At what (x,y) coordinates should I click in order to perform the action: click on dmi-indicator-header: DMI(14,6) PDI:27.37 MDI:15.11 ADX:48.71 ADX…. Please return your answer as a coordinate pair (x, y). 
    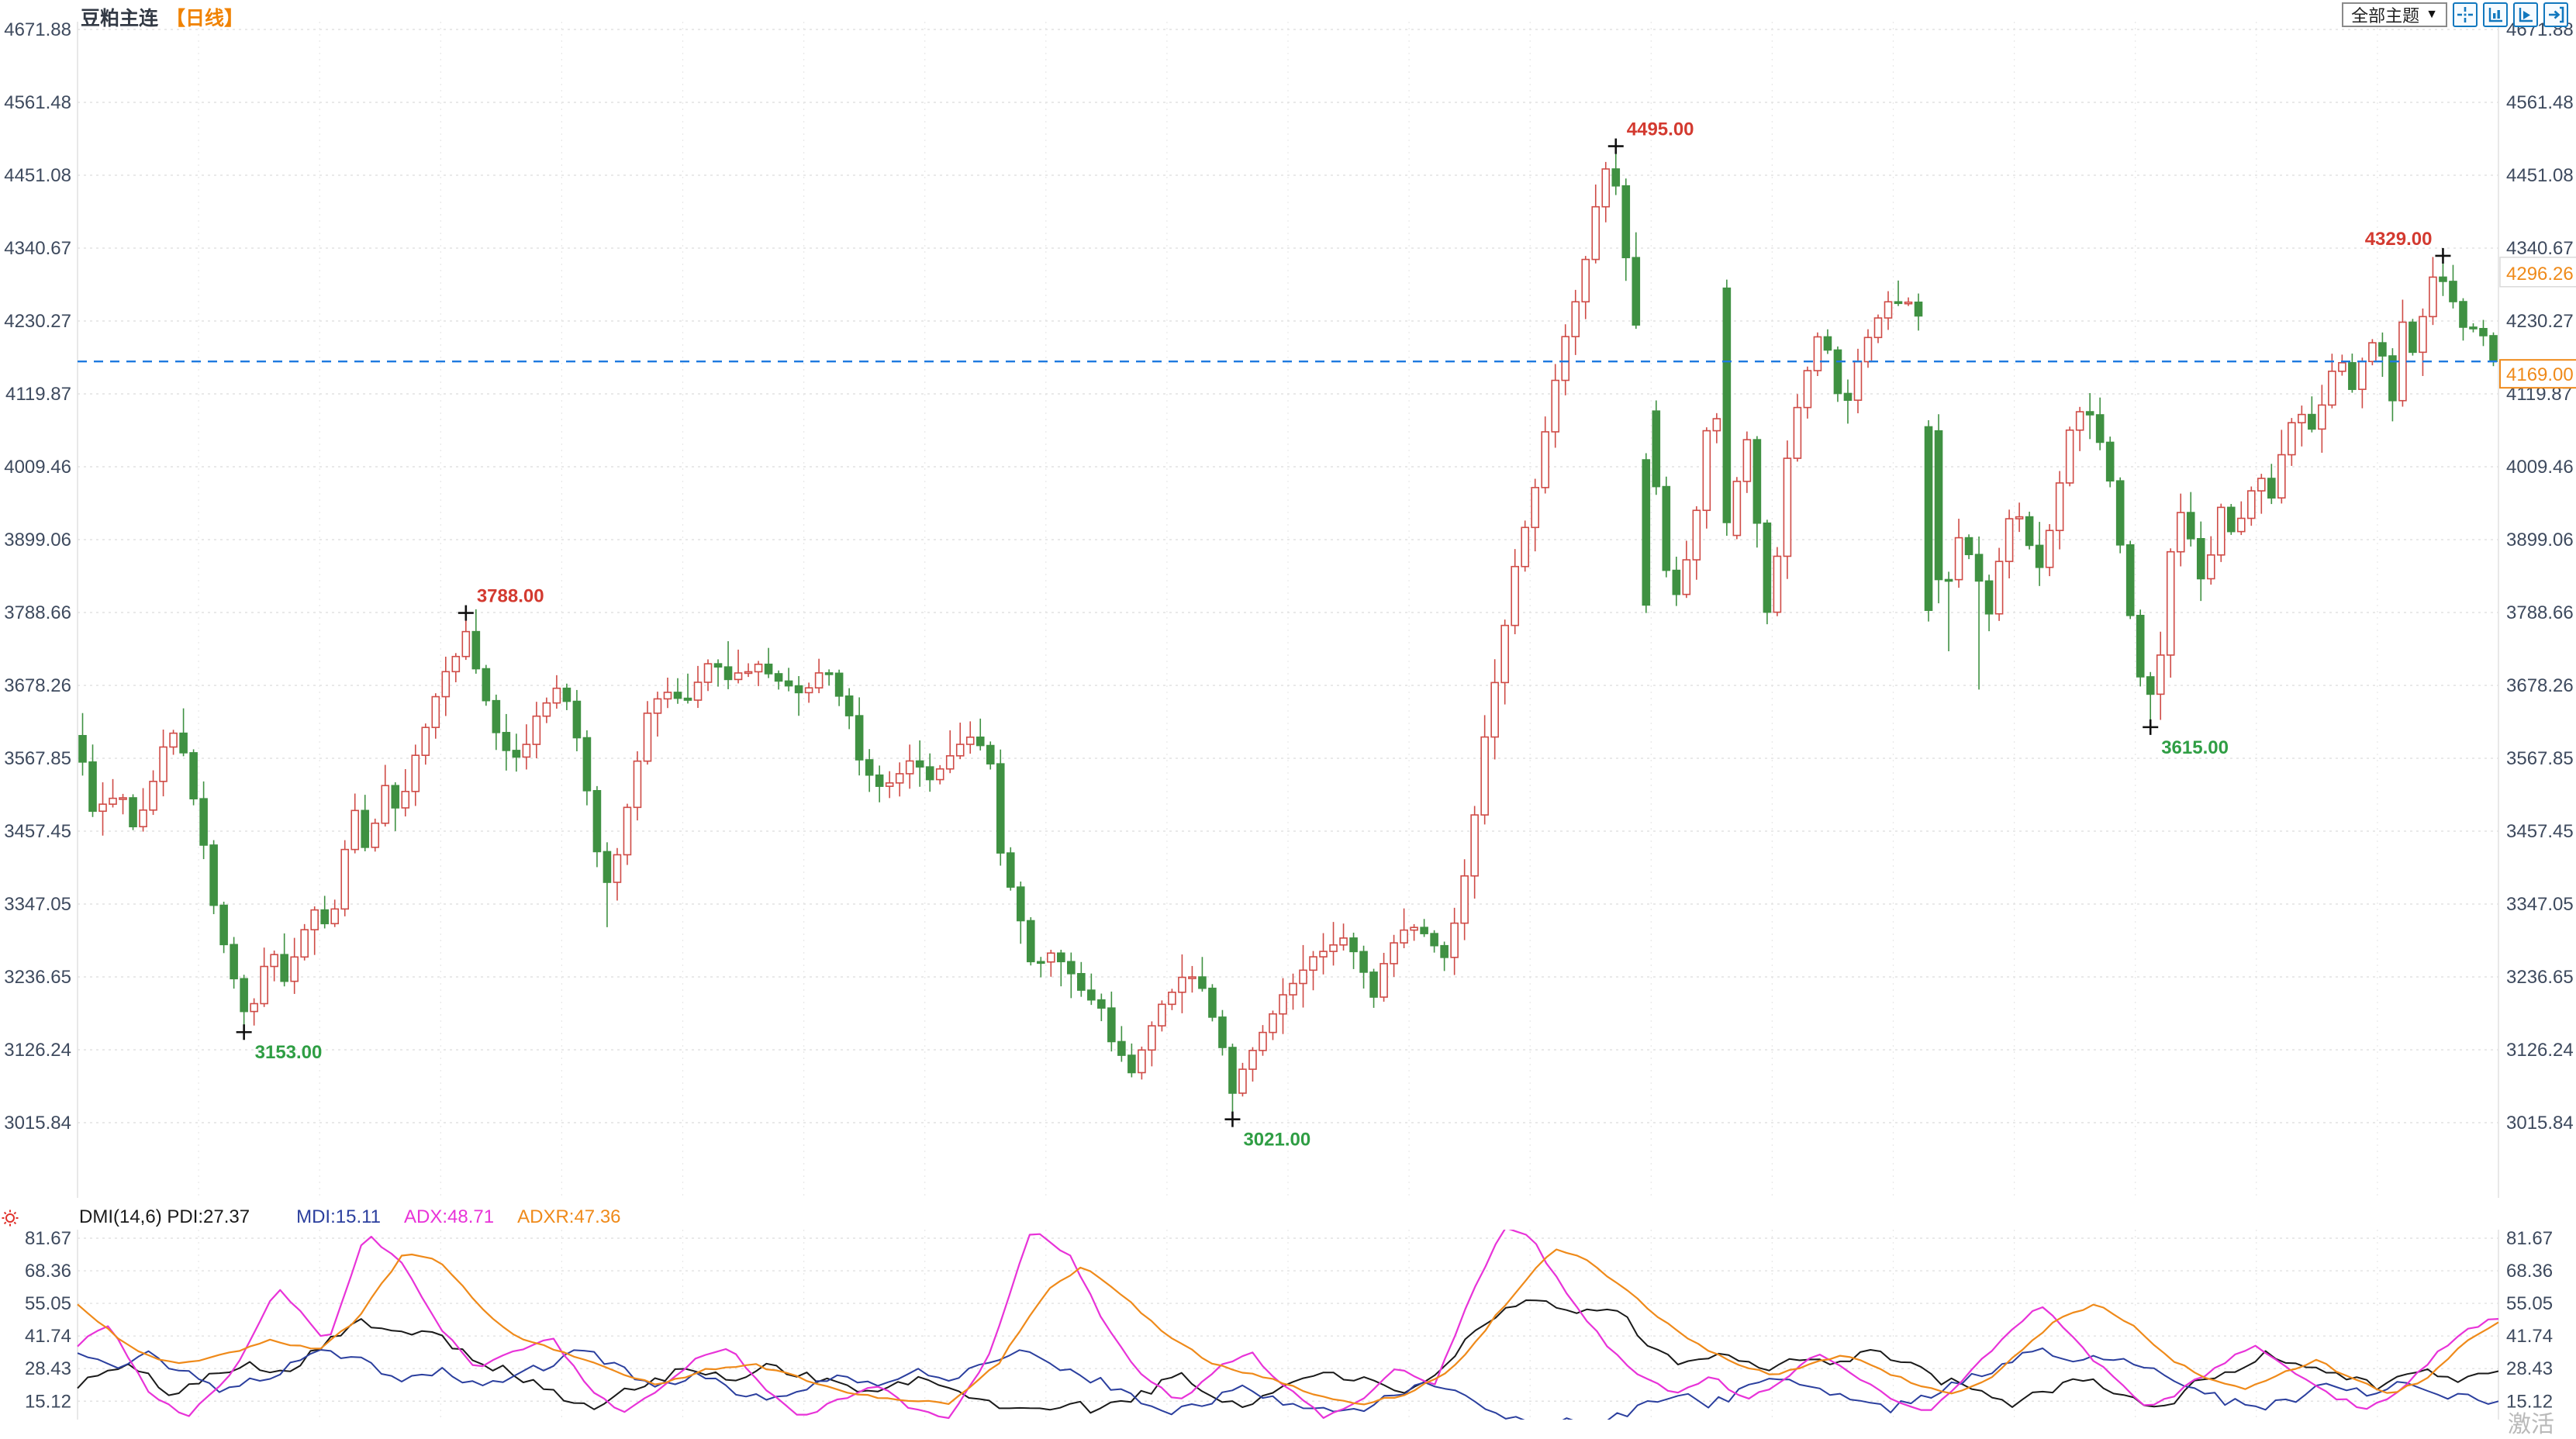
    Looking at the image, I should click on (361, 1217).